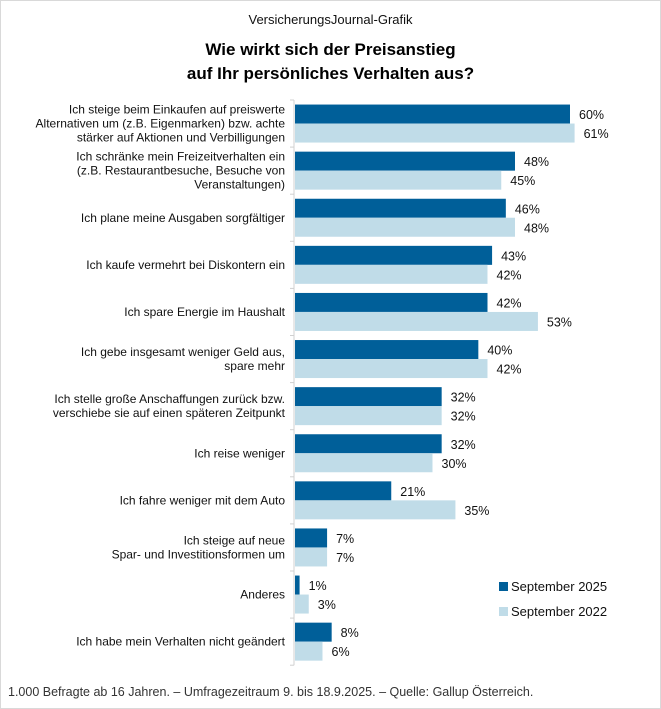 The image size is (661, 709). Describe the element at coordinates (183, 352) in the screenshot. I see `category-label-line: Ich gebe insgesamt weniger Geld aus,` at that location.